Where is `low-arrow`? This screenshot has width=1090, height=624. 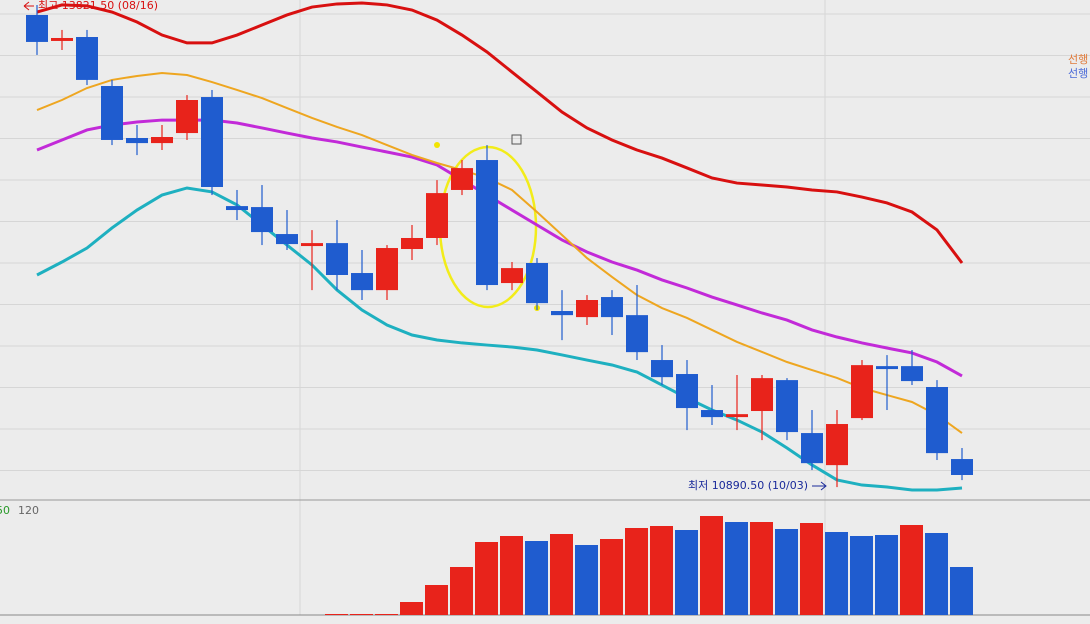 low-arrow is located at coordinates (819, 486).